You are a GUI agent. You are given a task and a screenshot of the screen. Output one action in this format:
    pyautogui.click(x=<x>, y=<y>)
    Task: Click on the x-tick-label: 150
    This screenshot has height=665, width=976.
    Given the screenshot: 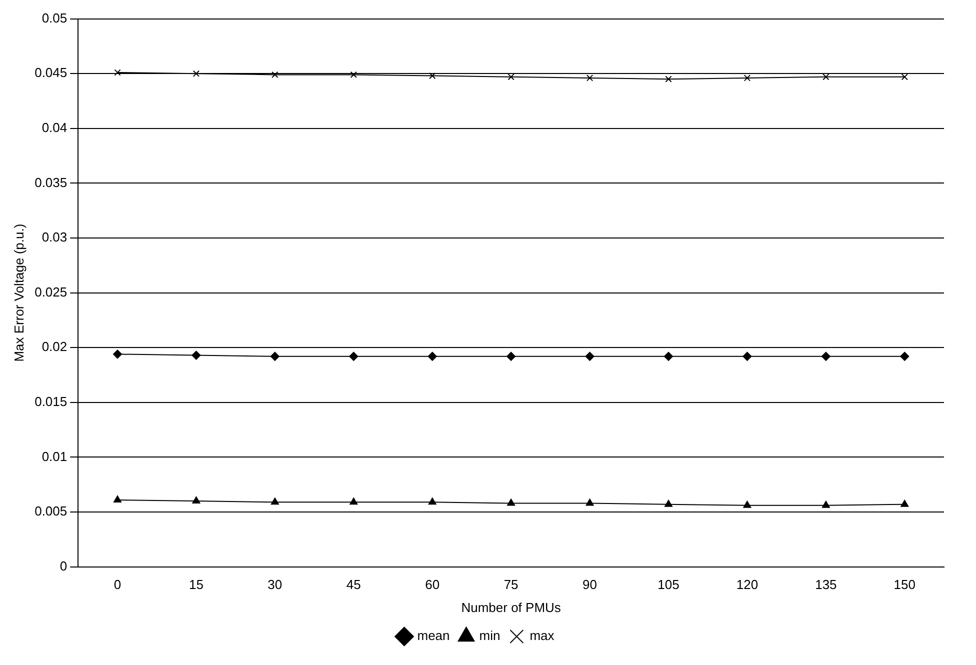 What is the action you would take?
    pyautogui.click(x=905, y=584)
    